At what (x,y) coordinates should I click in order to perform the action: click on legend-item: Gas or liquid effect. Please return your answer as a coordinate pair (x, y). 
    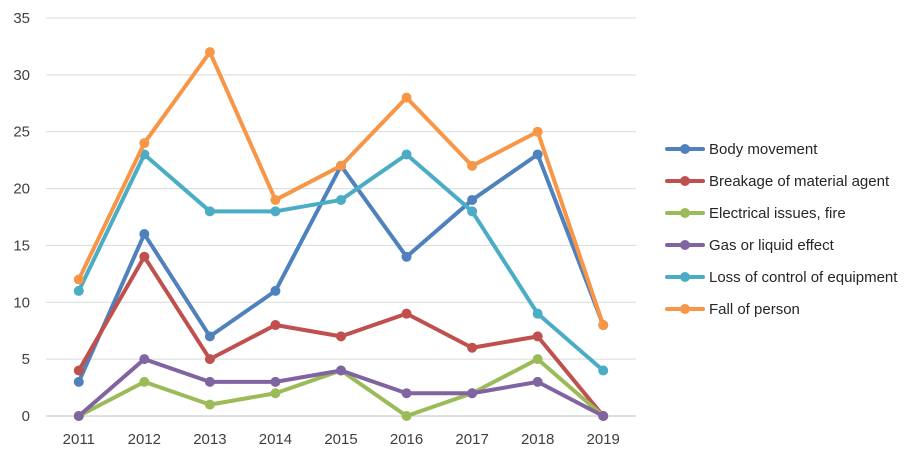
    Looking at the image, I should click on (750, 245).